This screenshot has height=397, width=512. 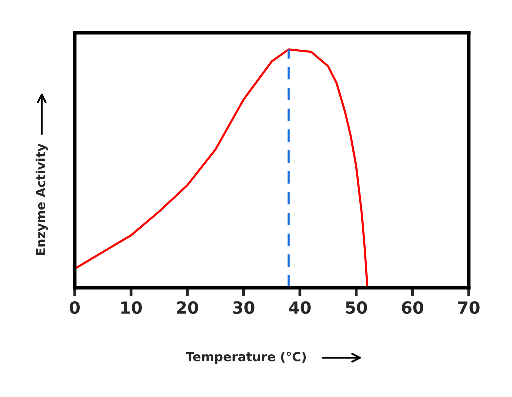 I want to click on x-tick-label: 60, so click(x=413, y=307).